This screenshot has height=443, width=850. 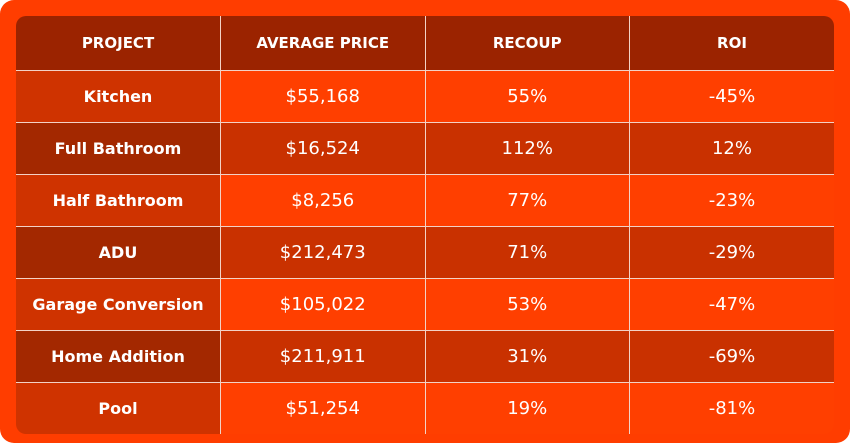 What do you see at coordinates (731, 304) in the screenshot?
I see `value-cell: -47%` at bounding box center [731, 304].